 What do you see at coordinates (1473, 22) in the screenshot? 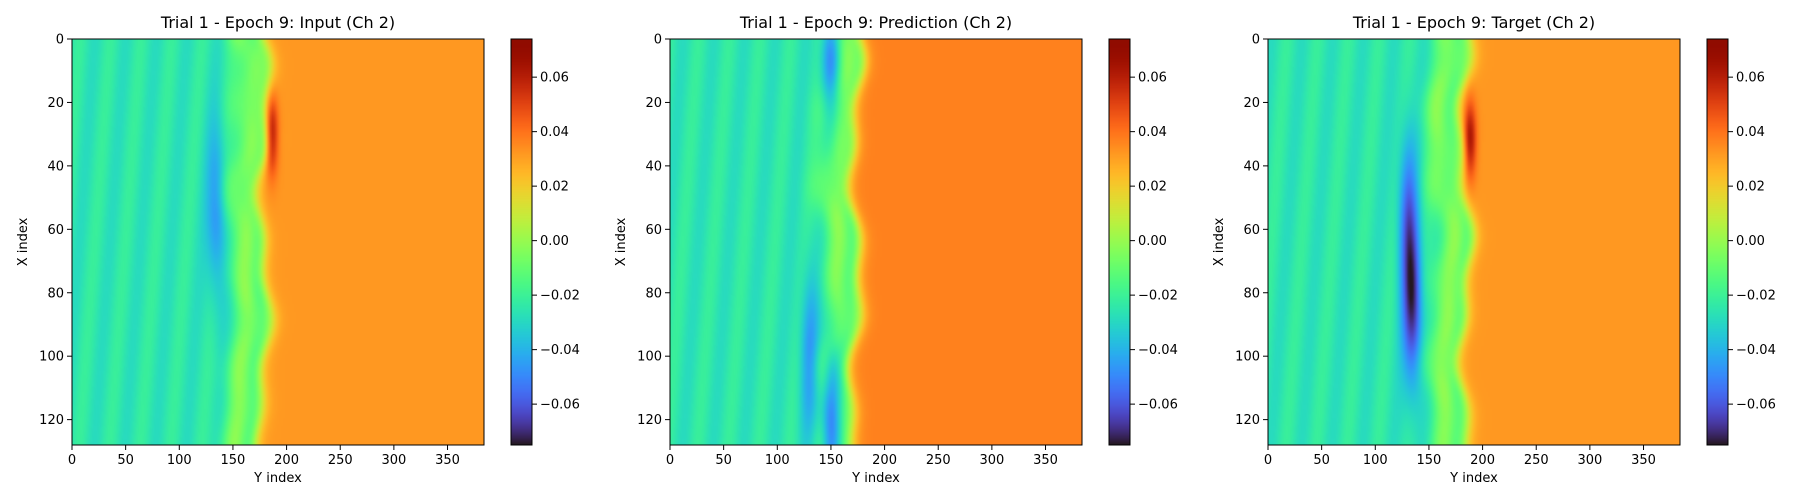
I see `plot-title: Trial 1 - Epoch 9: Target (Ch 2)` at bounding box center [1473, 22].